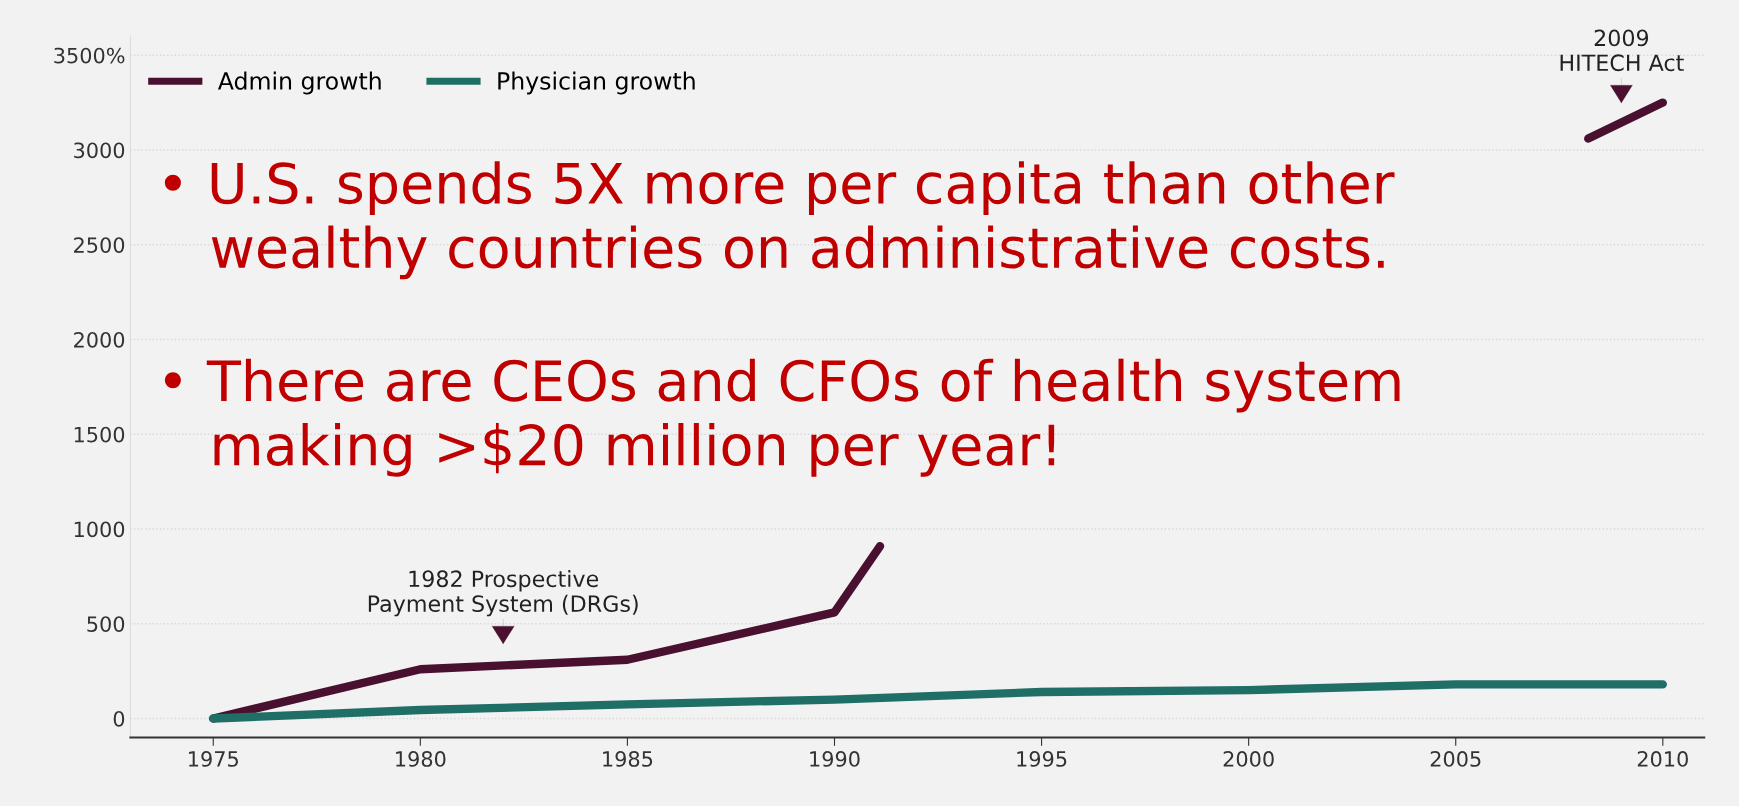 Image resolution: width=1739 pixels, height=806 pixels. Describe the element at coordinates (596, 83) in the screenshot. I see `legend-label: Physician growth` at that location.